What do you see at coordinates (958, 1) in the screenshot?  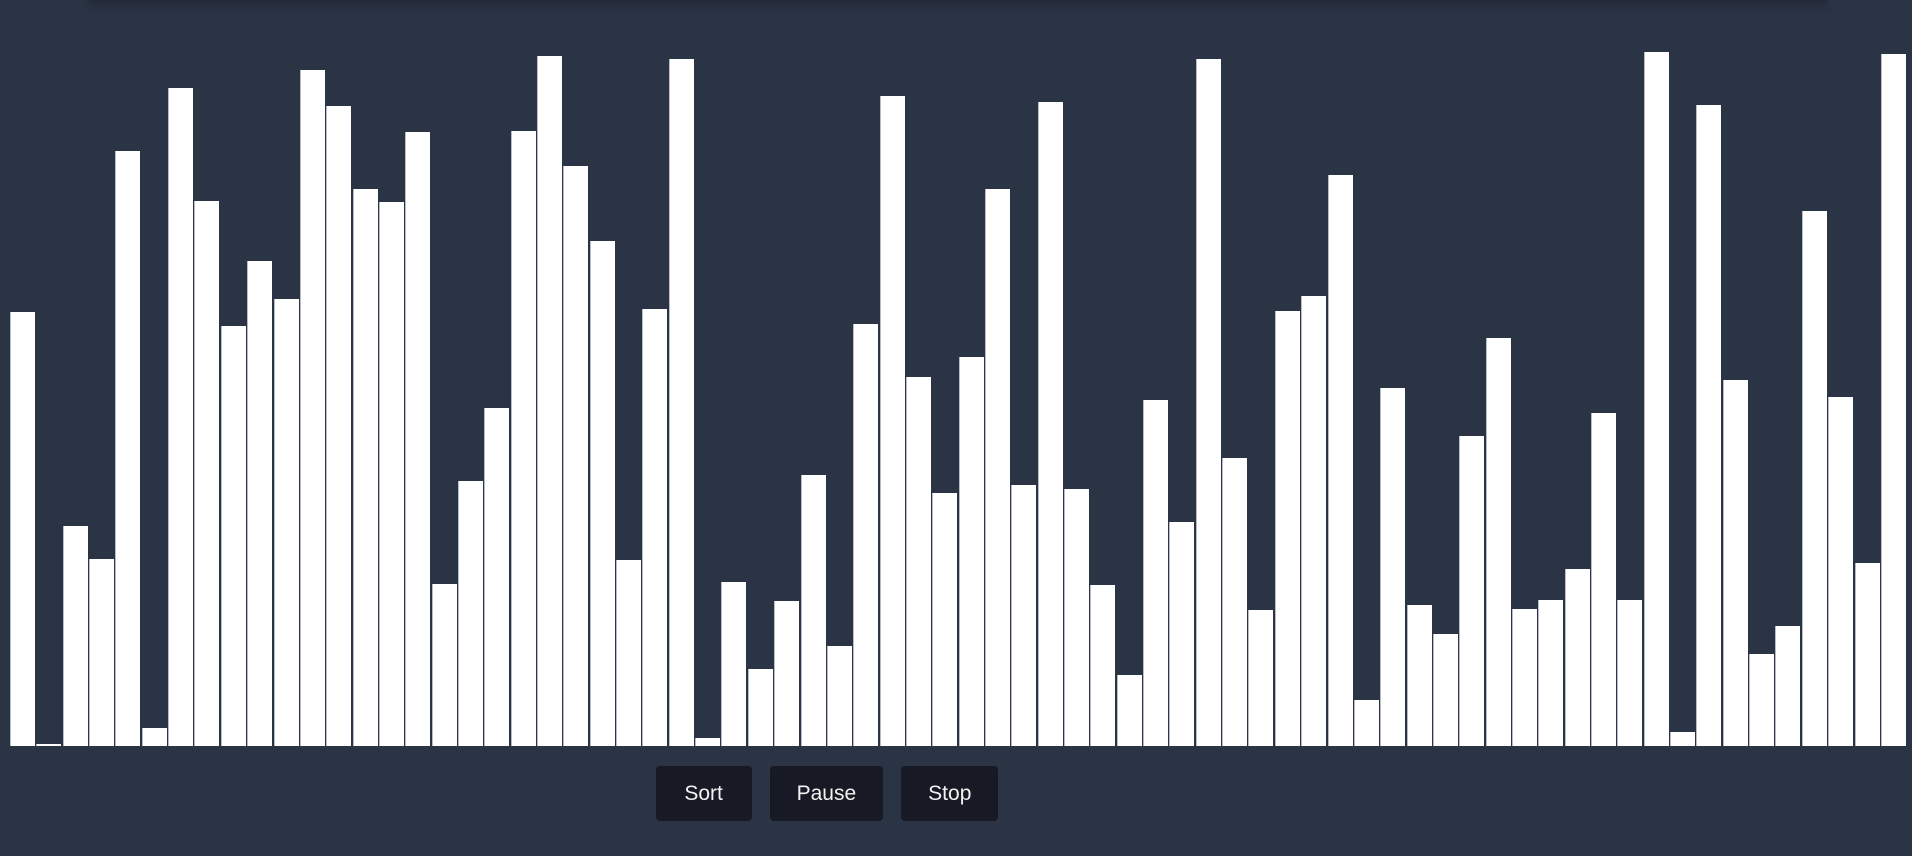 I see `top-panel-shadow` at bounding box center [958, 1].